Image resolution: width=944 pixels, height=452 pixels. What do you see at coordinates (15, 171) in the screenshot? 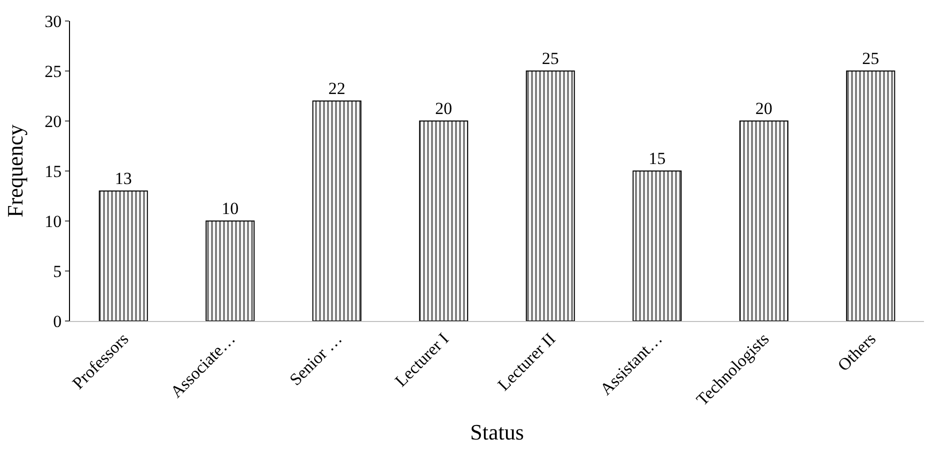
I see `y-axis-title: Frequency` at bounding box center [15, 171].